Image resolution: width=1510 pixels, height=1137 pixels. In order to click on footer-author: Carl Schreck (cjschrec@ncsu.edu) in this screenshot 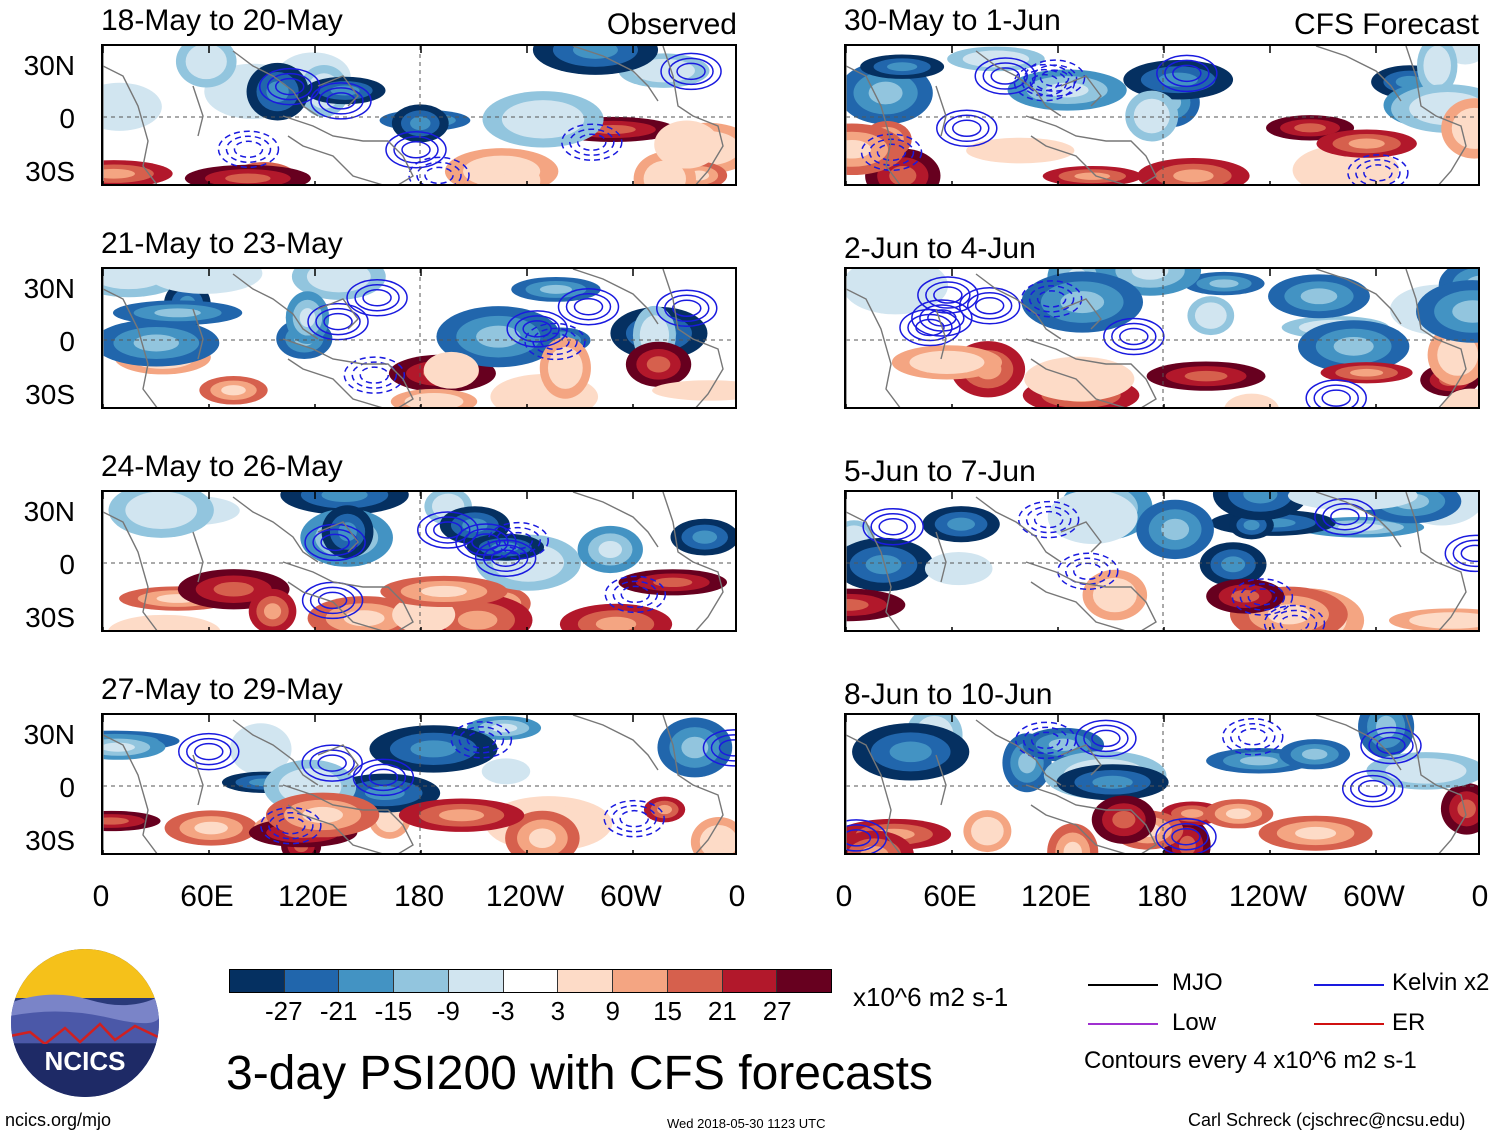, I will do `click(1327, 1120)`.